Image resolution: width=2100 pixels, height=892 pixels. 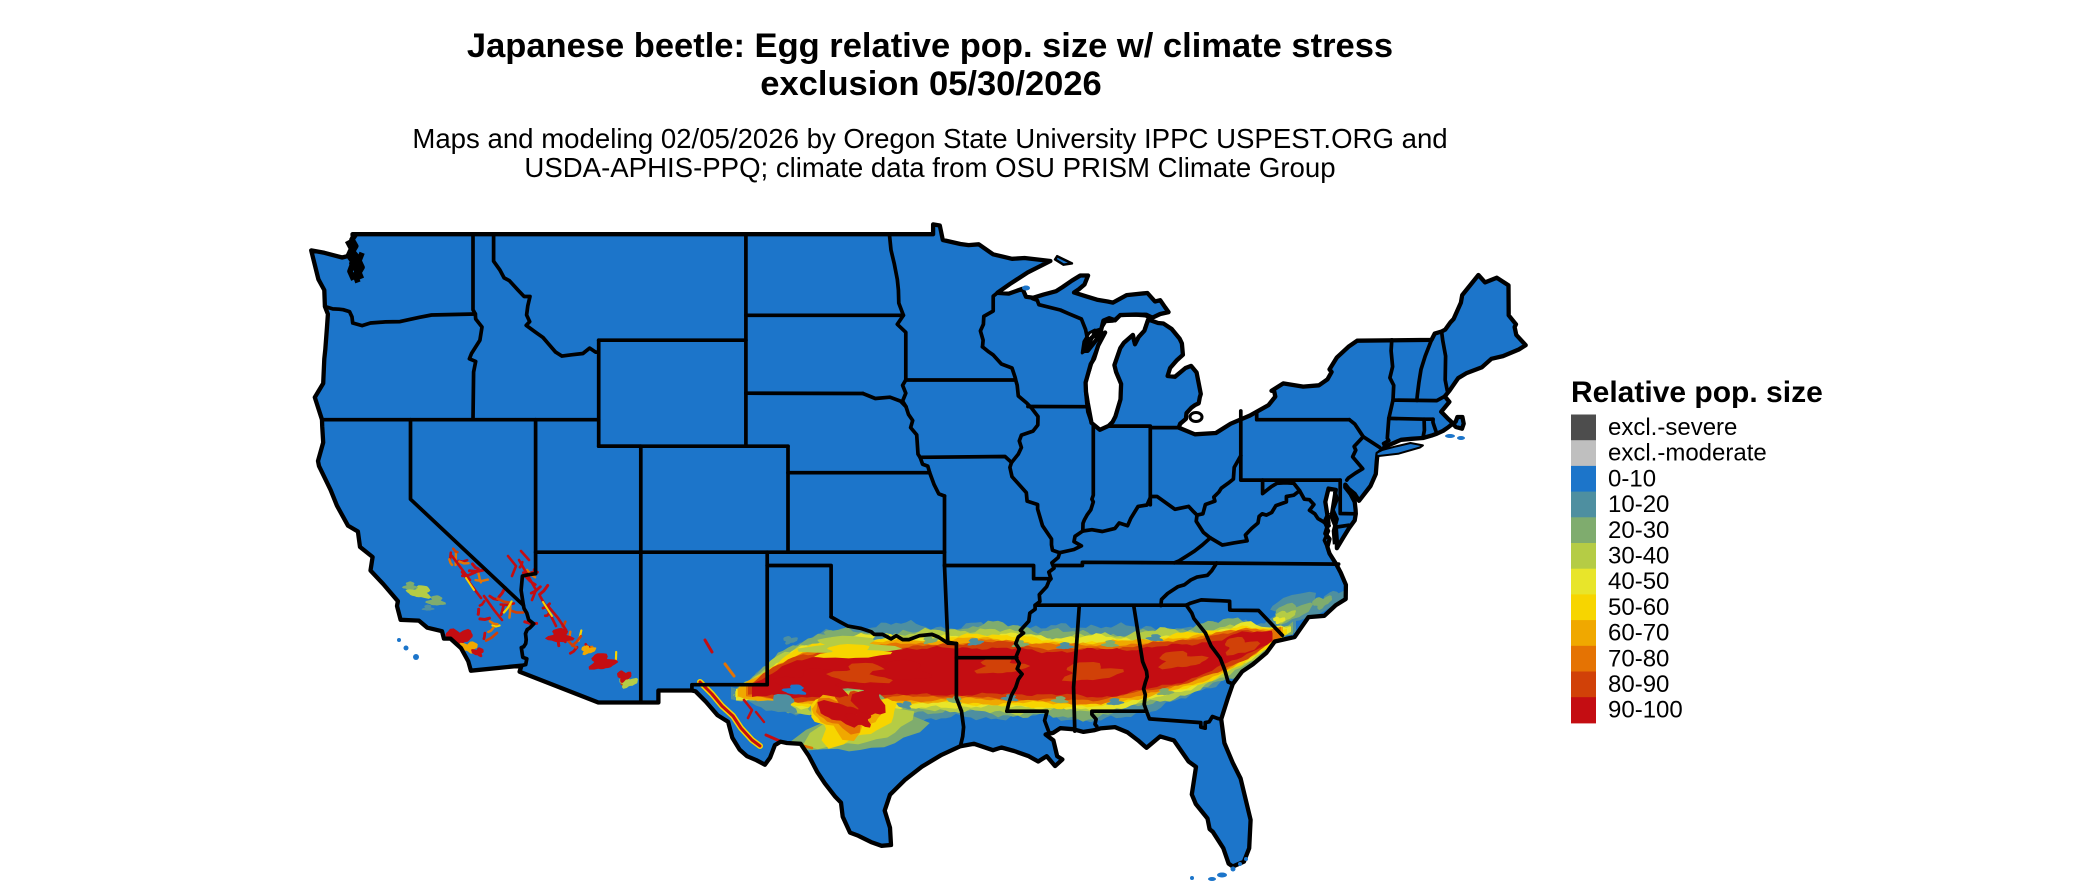 I want to click on svg-text: 30-40, so click(x=1638, y=556).